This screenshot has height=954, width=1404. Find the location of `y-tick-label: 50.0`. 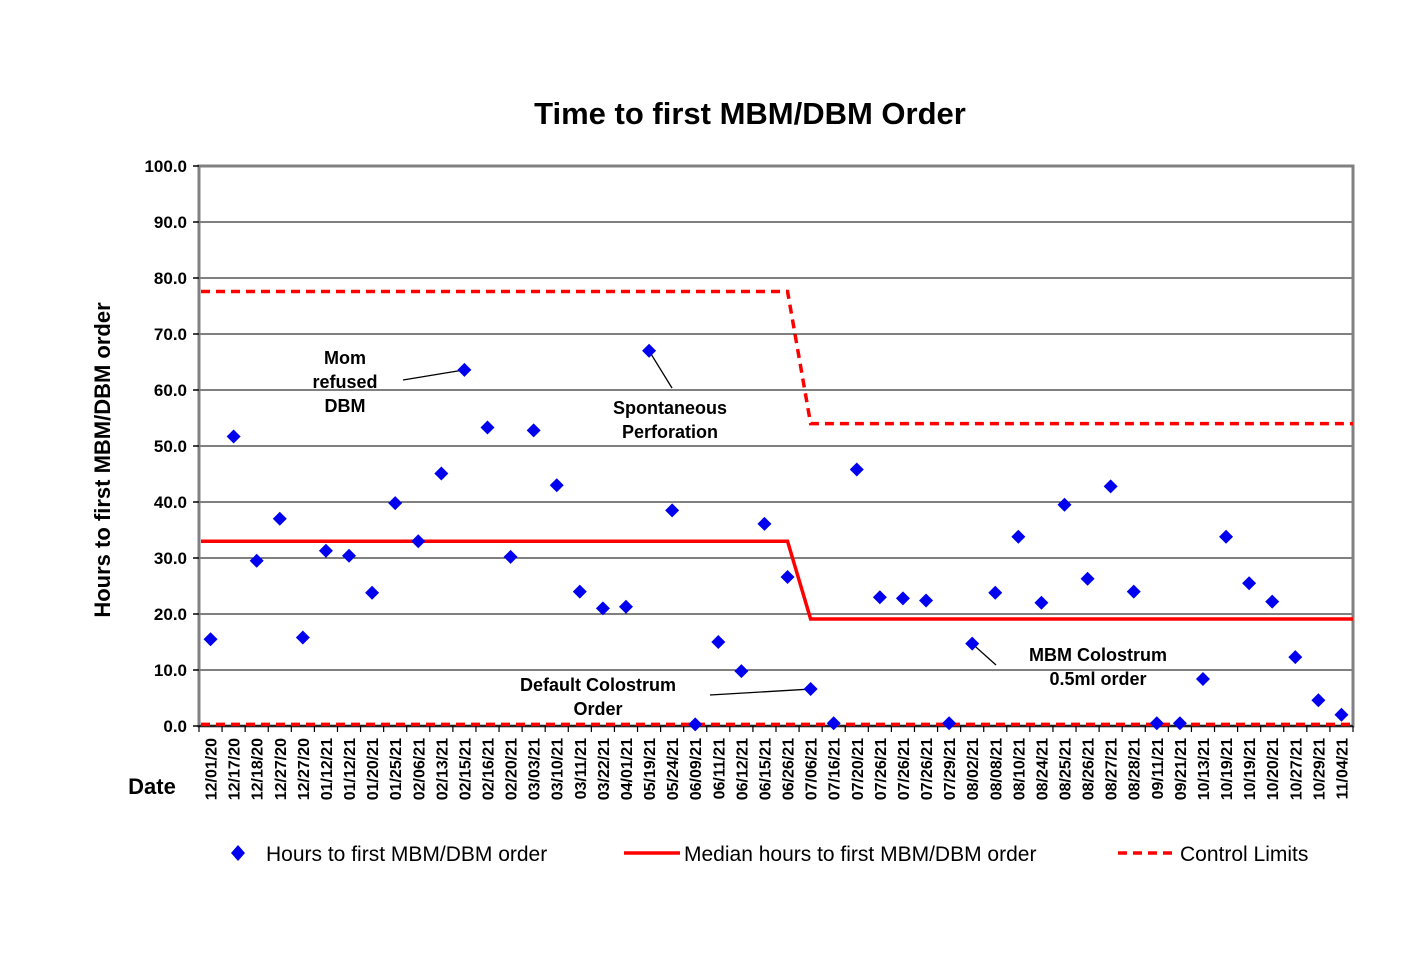

y-tick-label: 50.0 is located at coordinates (170, 446).